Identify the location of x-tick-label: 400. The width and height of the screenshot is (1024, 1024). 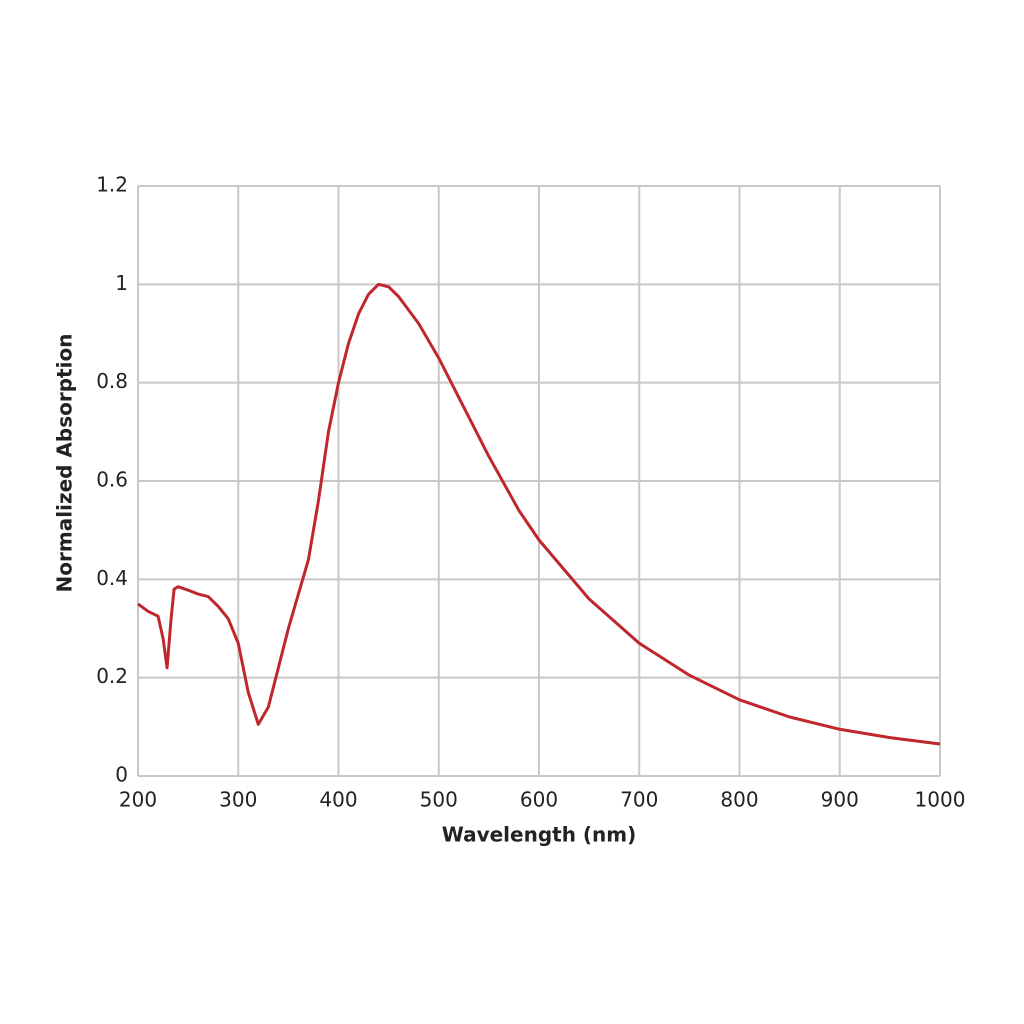
(338, 800).